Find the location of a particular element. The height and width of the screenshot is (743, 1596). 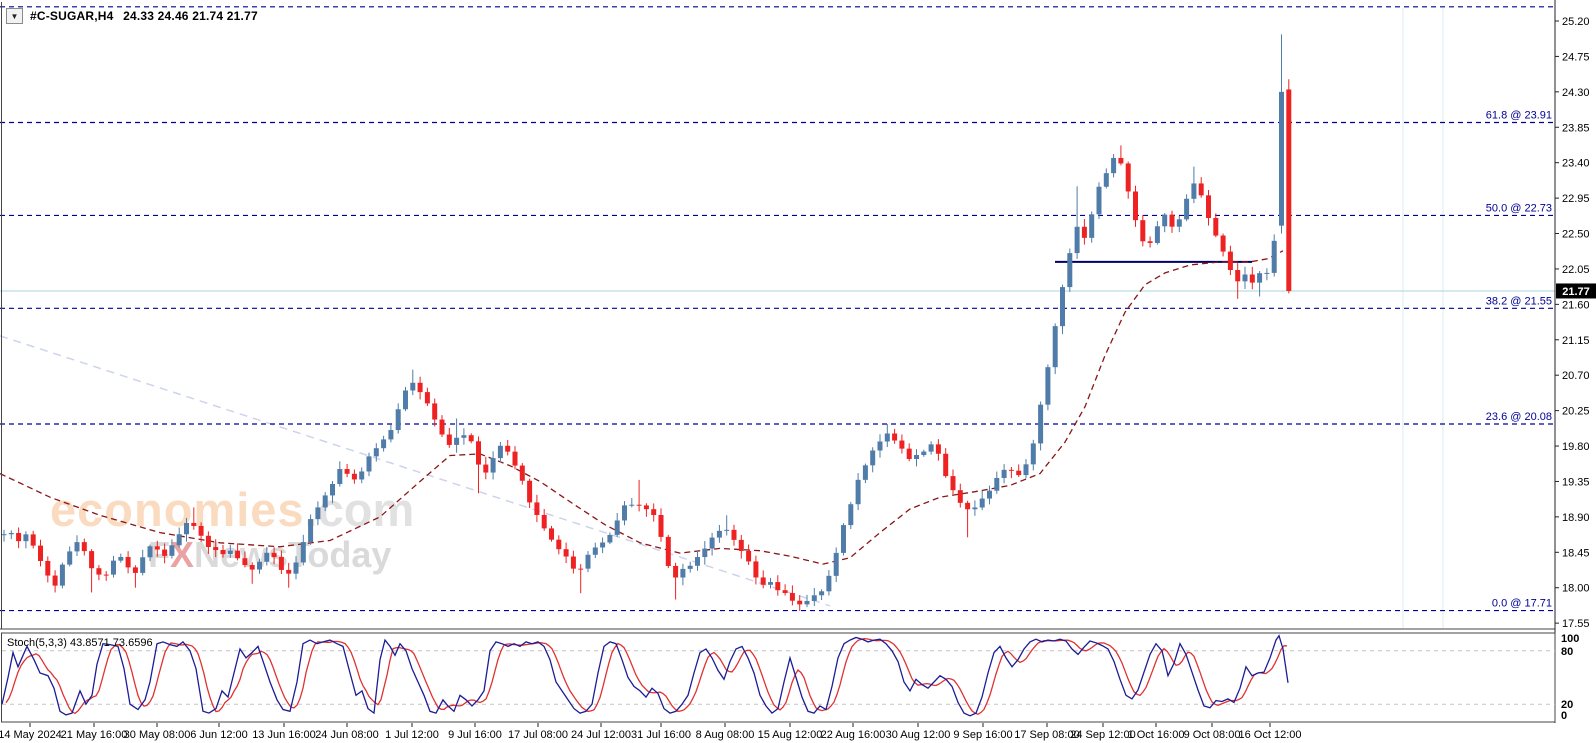

price-axis-label: 22.95 is located at coordinates (1576, 199).